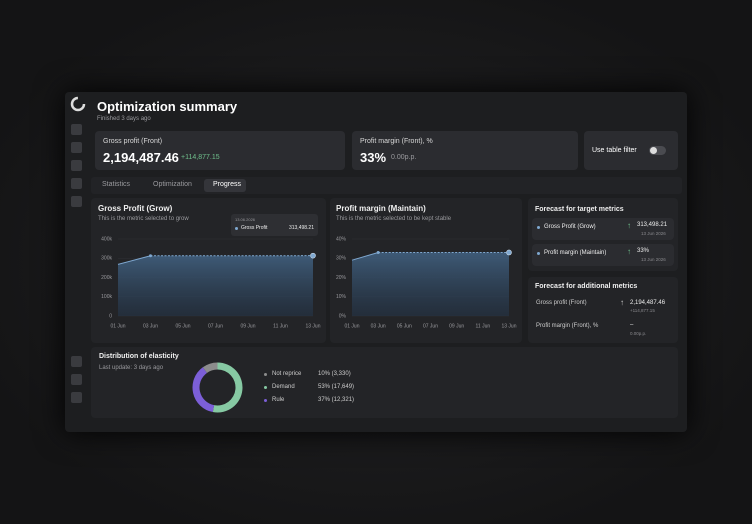 The width and height of the screenshot is (752, 524). Describe the element at coordinates (141, 157) in the screenshot. I see `kpi-value: 2,194,487.46` at that location.